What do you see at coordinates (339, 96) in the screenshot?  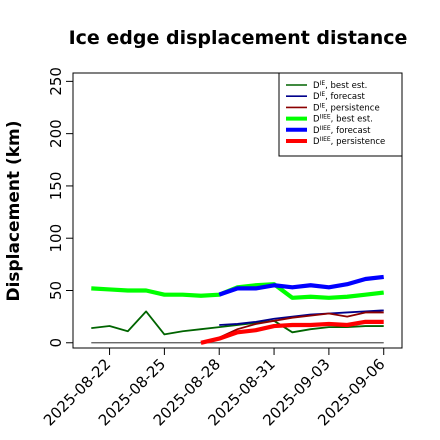 I see `legend-label-1: DIE, forecast` at bounding box center [339, 96].